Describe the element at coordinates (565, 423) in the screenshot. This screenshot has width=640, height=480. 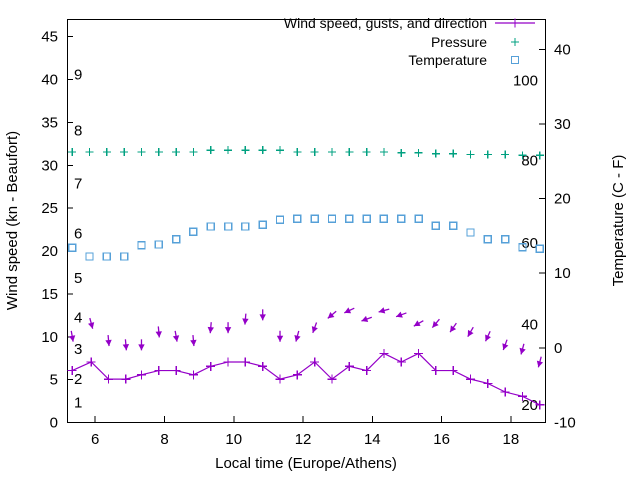
I see `y2-tick-label: -10` at that location.